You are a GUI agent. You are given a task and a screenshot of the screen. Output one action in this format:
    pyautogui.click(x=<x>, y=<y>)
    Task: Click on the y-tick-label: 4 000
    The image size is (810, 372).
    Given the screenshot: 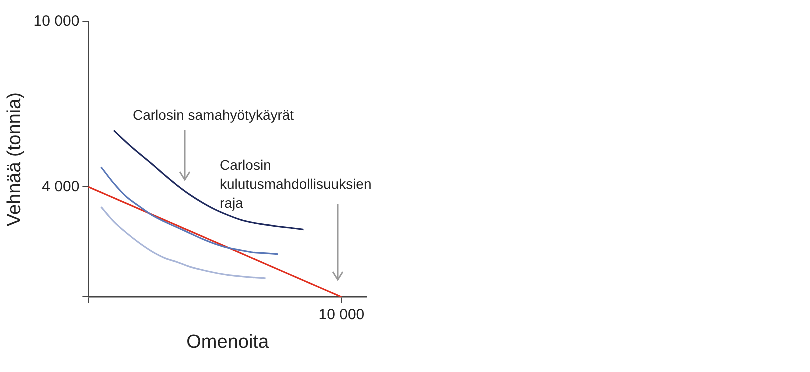 What is the action you would take?
    pyautogui.click(x=61, y=187)
    